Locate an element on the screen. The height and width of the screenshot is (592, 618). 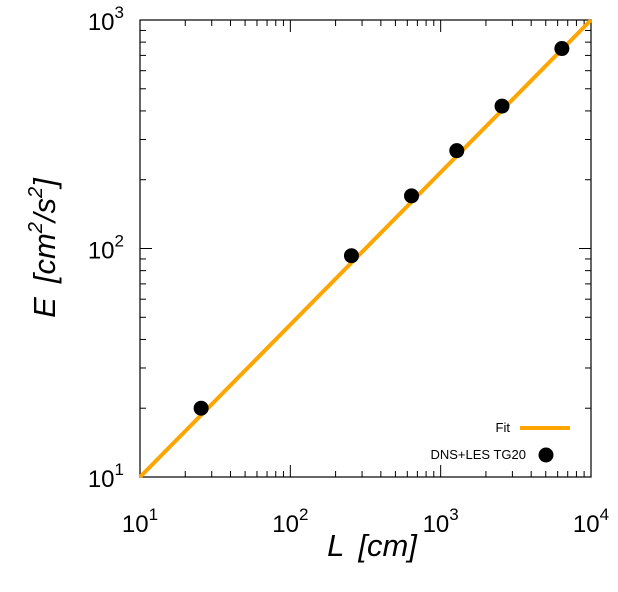
x-axis-title: L [cm] is located at coordinates (372, 545).